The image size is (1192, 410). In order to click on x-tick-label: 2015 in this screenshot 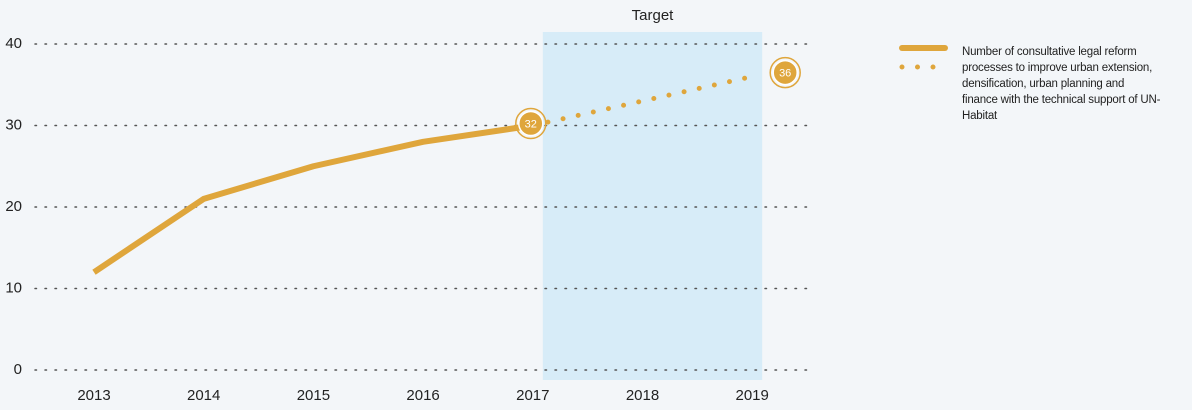, I will do `click(313, 395)`.